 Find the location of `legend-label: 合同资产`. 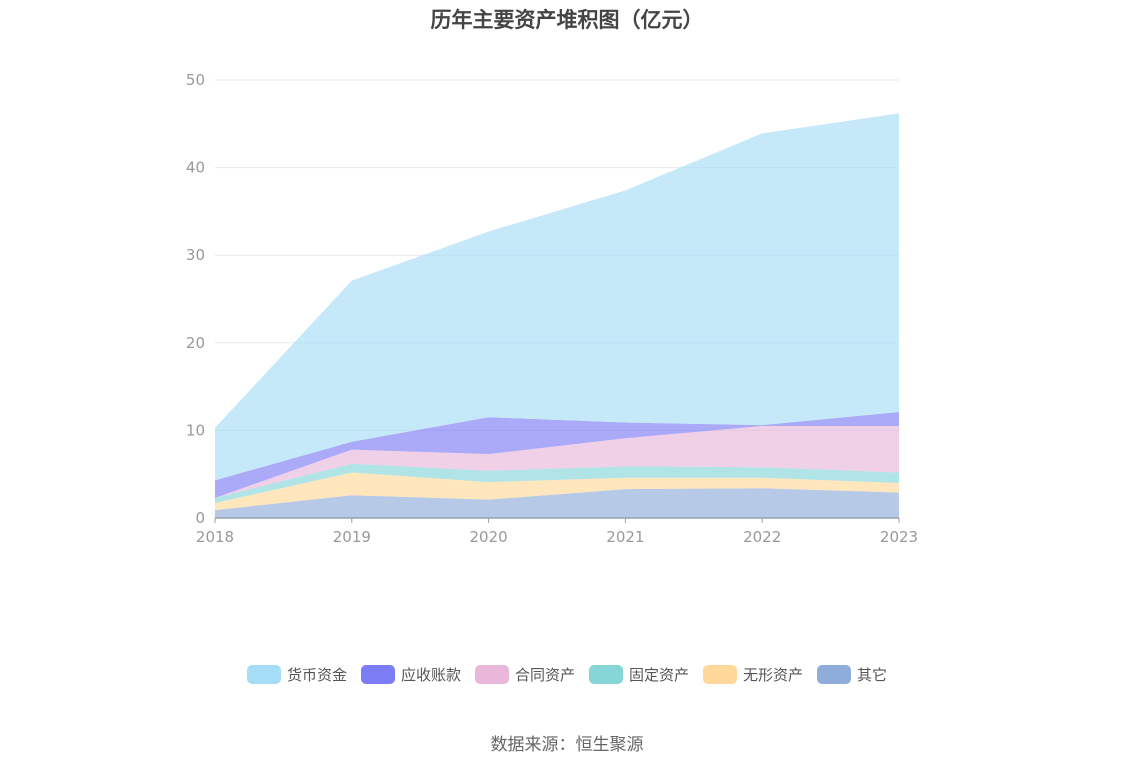

legend-label: 合同资产 is located at coordinates (544, 675).